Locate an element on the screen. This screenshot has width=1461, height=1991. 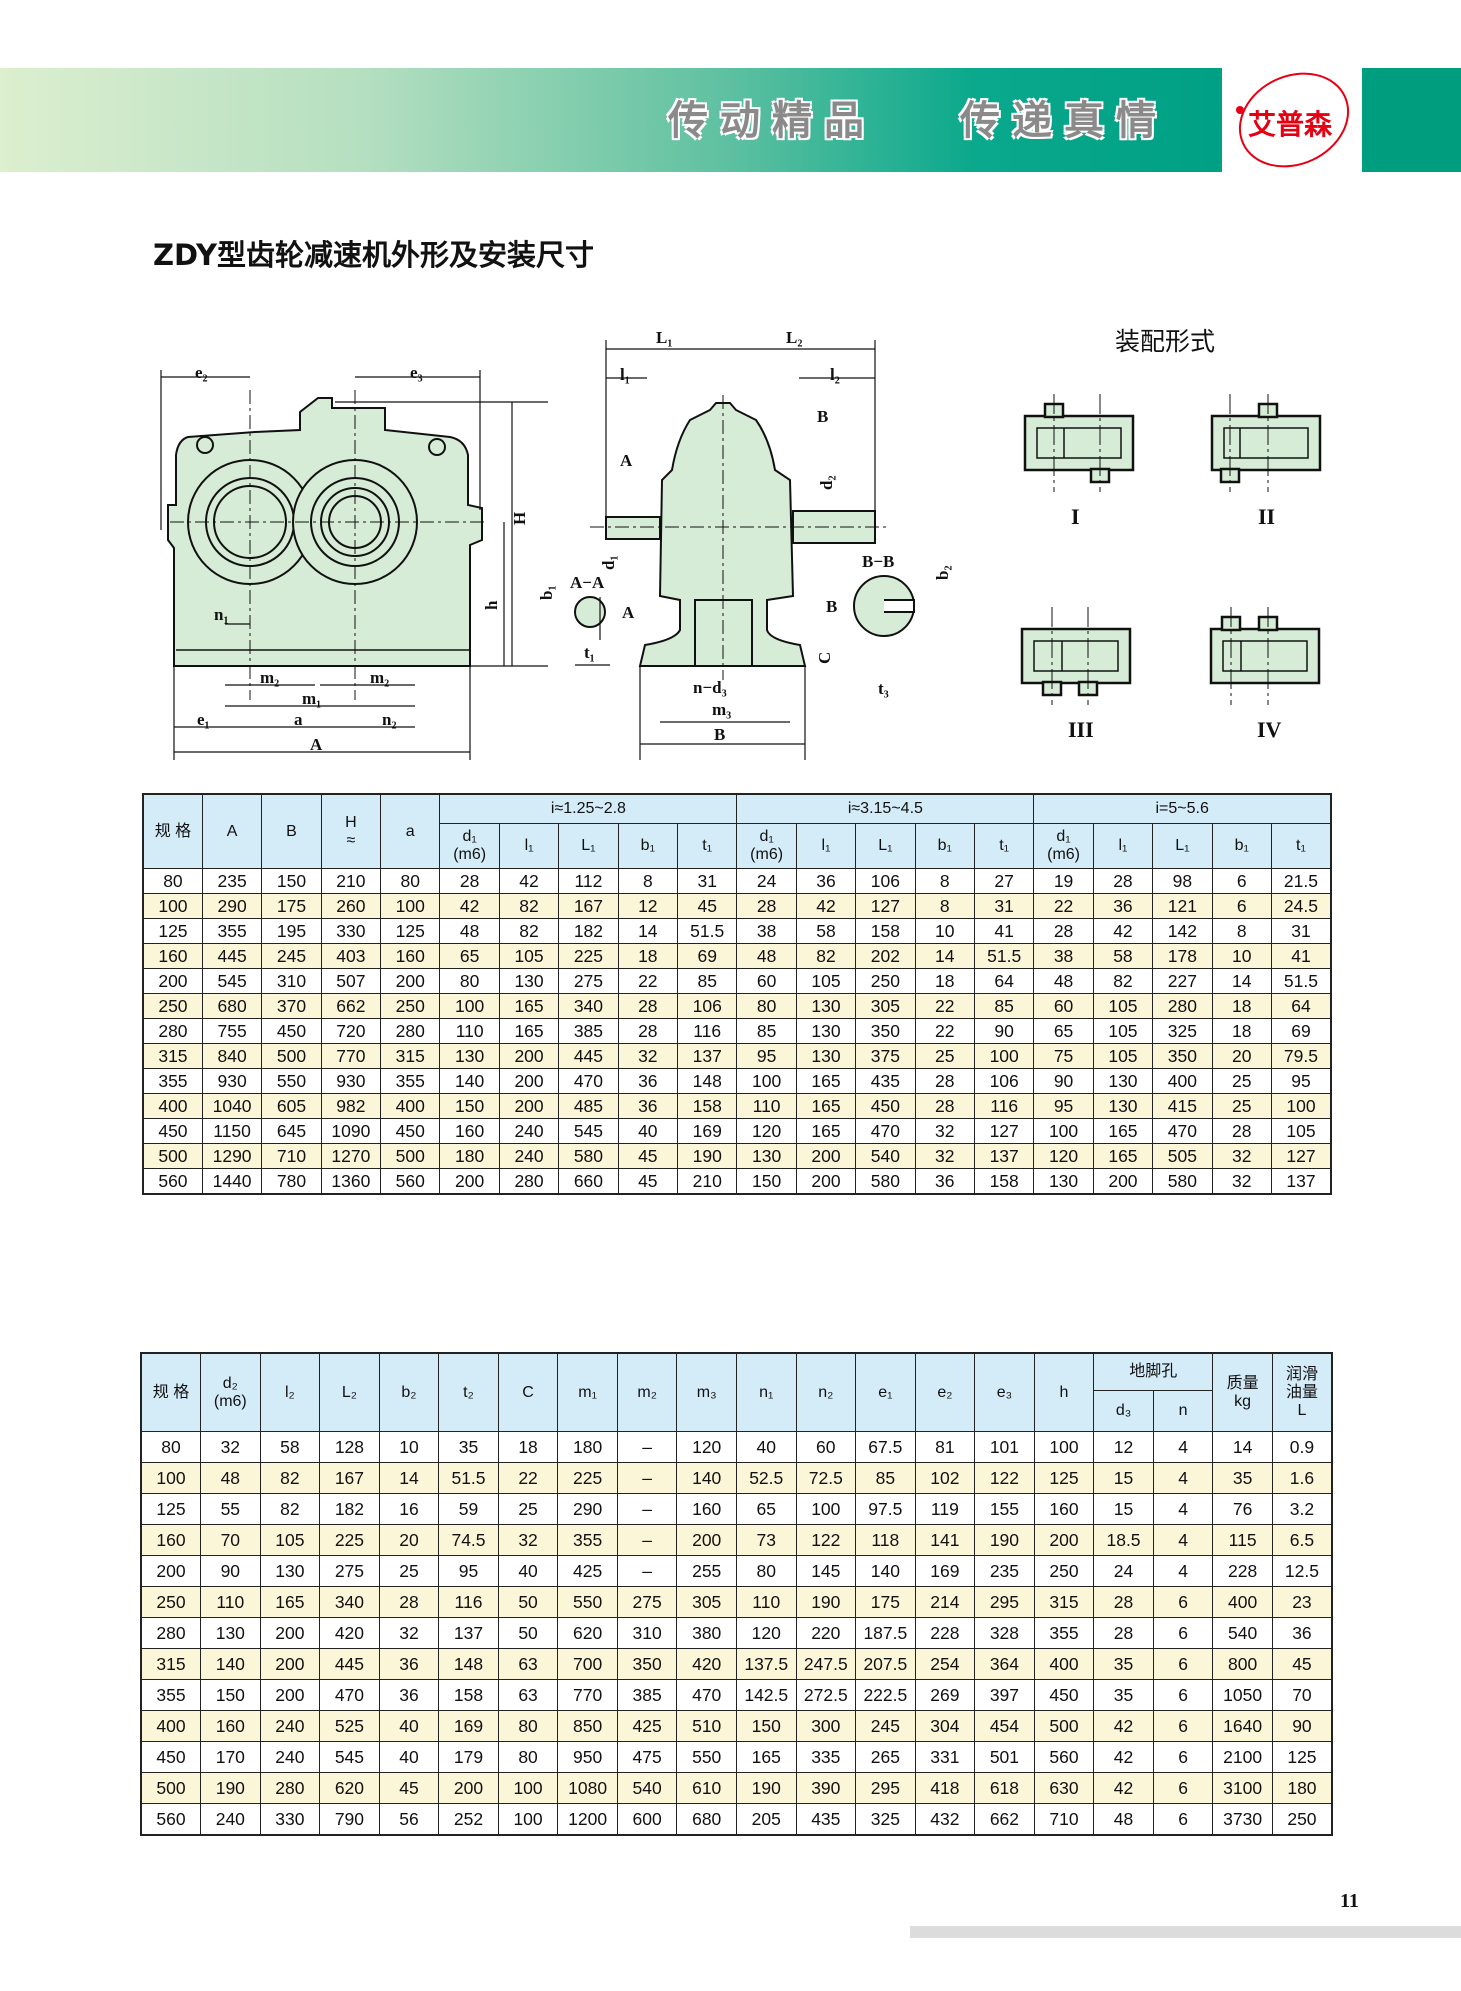
table-cell: 105 is located at coordinates (290, 1540).